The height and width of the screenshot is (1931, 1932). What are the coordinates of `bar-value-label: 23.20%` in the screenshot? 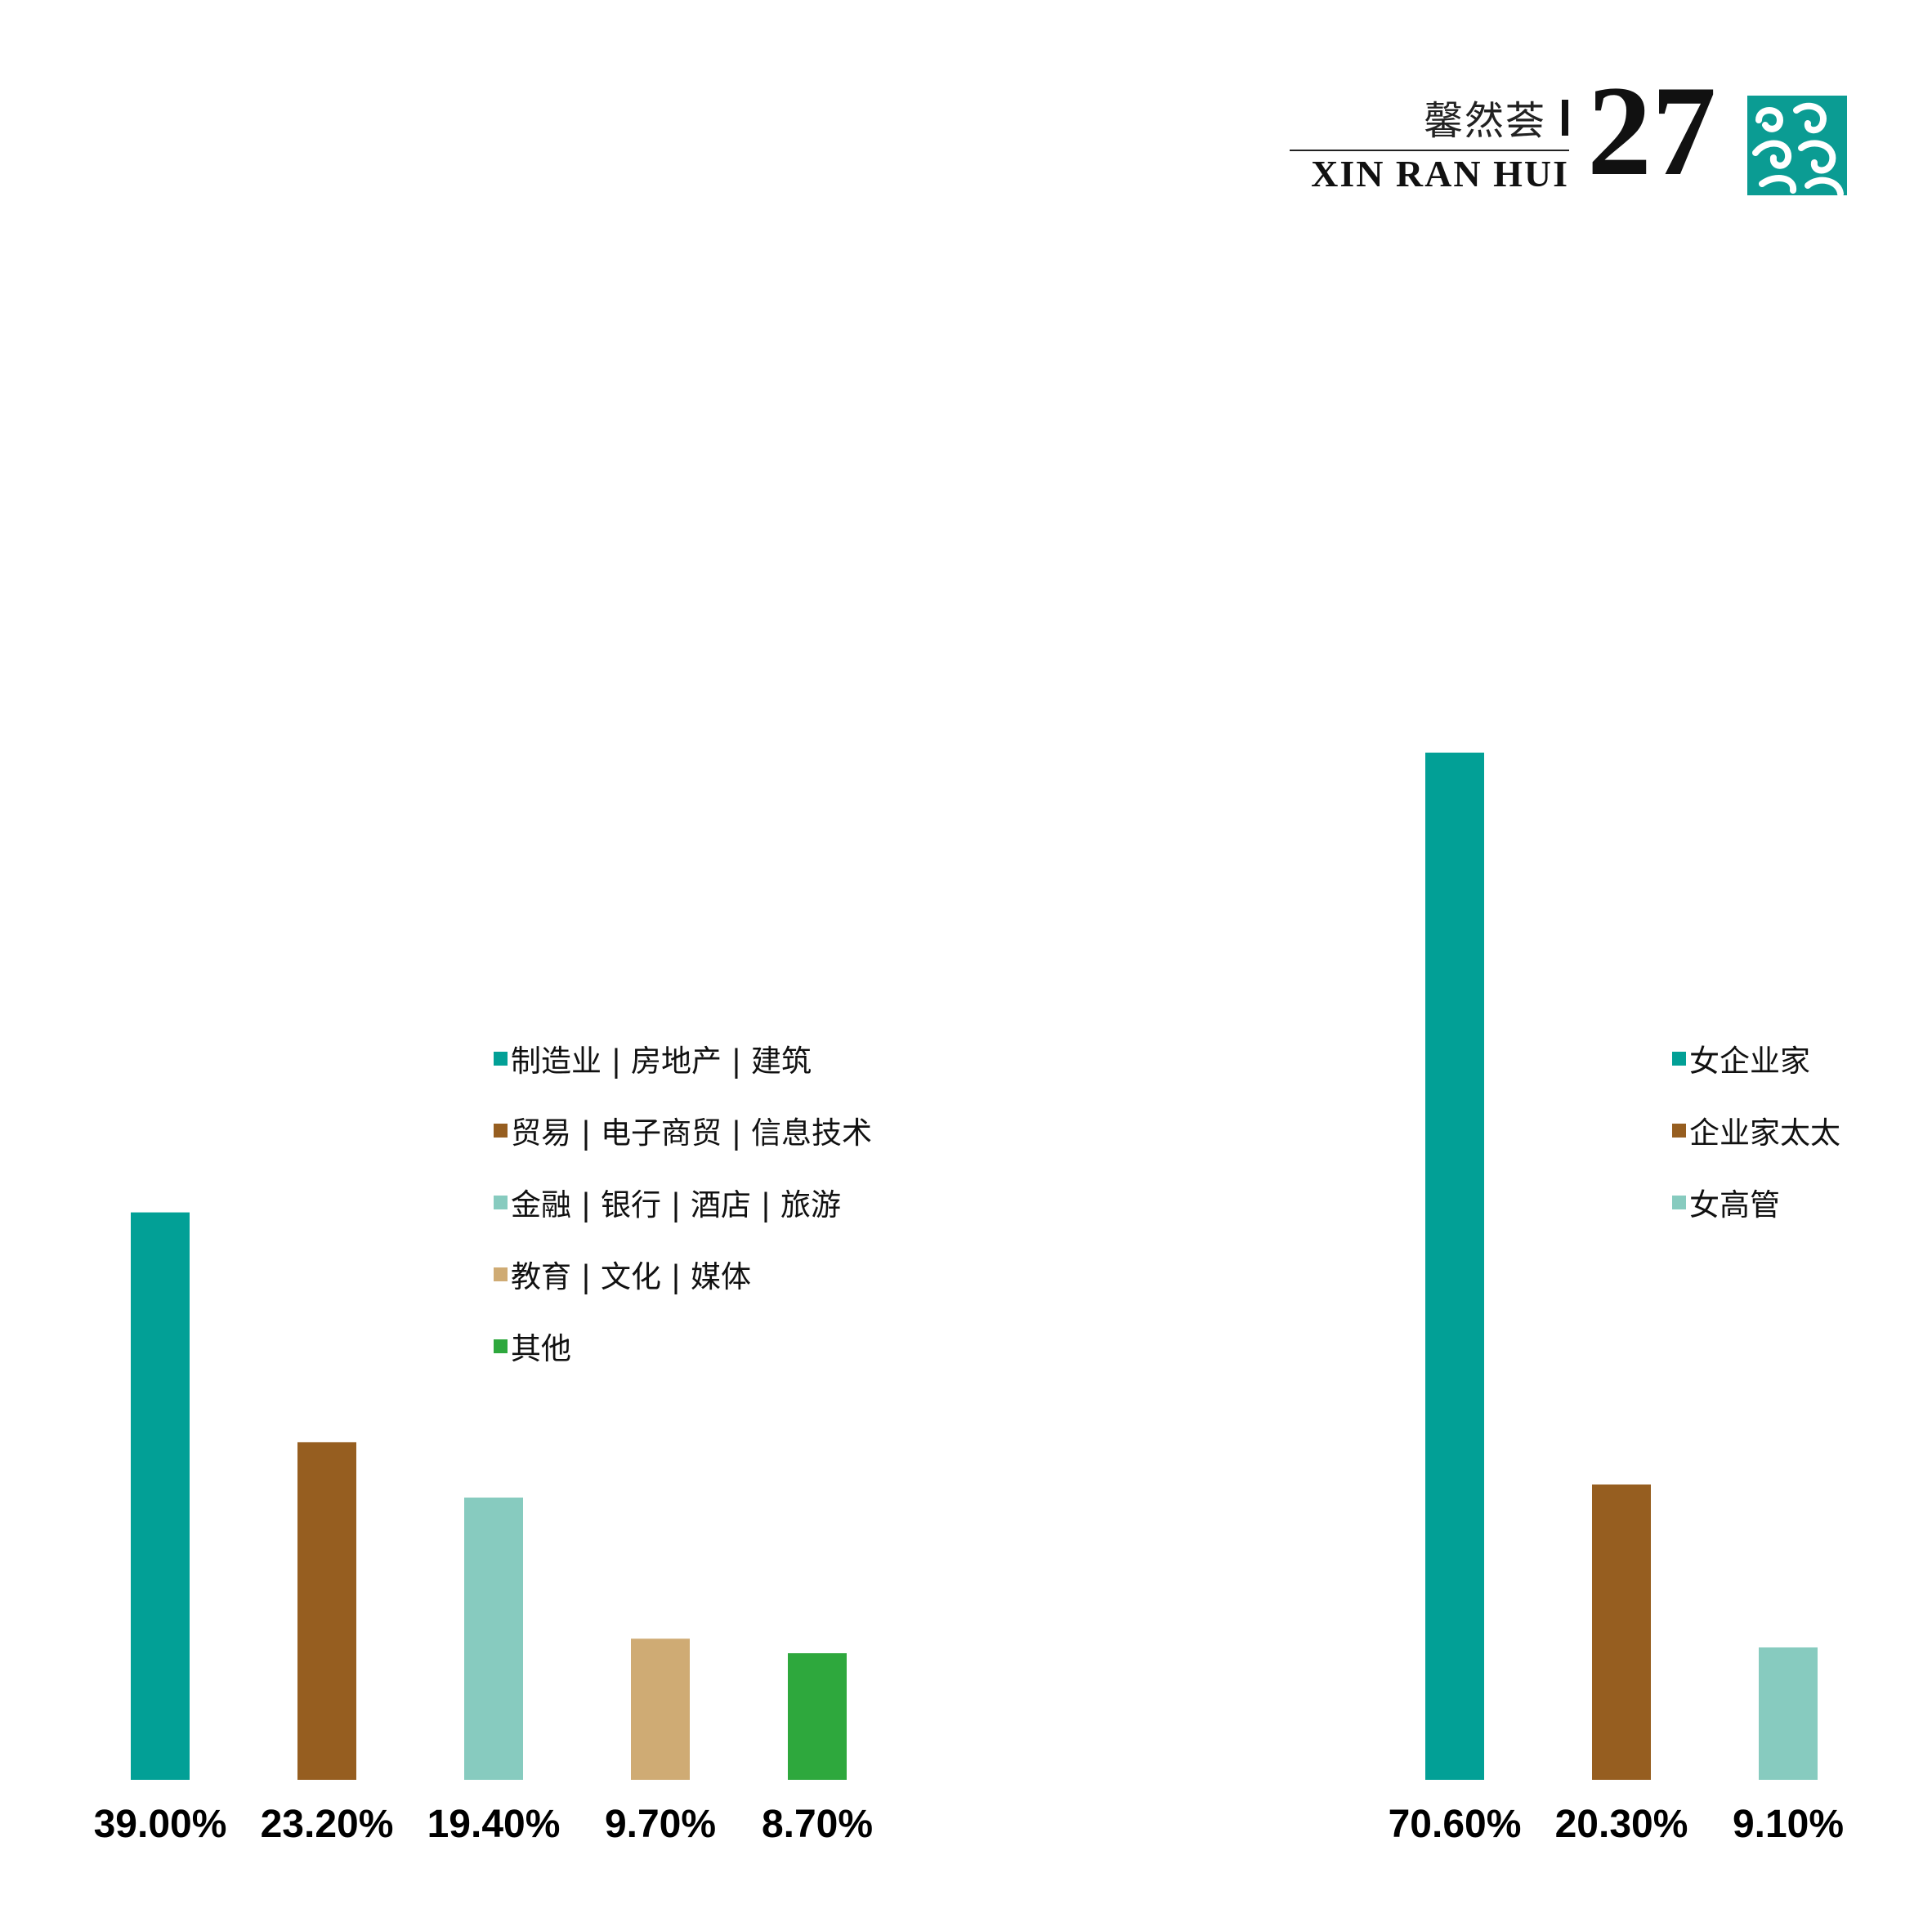 It's located at (327, 1824).